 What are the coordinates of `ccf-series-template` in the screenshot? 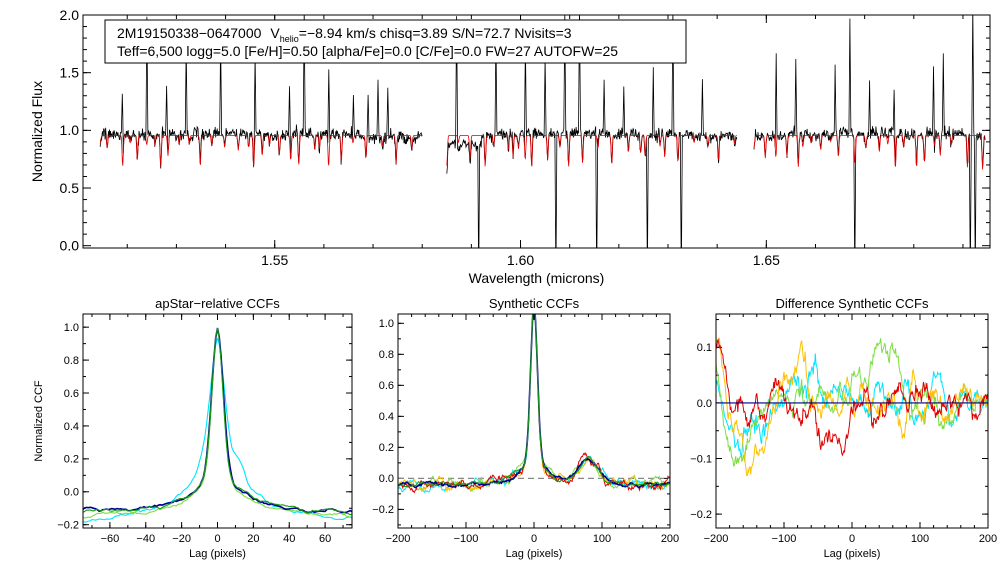 It's located at (534, 401).